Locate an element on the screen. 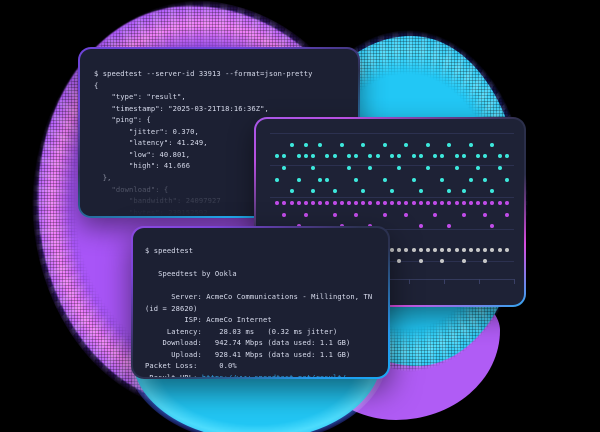 The image size is (600, 432). result-url-link: https://www.speedtest.net/result/ is located at coordinates (274, 375).